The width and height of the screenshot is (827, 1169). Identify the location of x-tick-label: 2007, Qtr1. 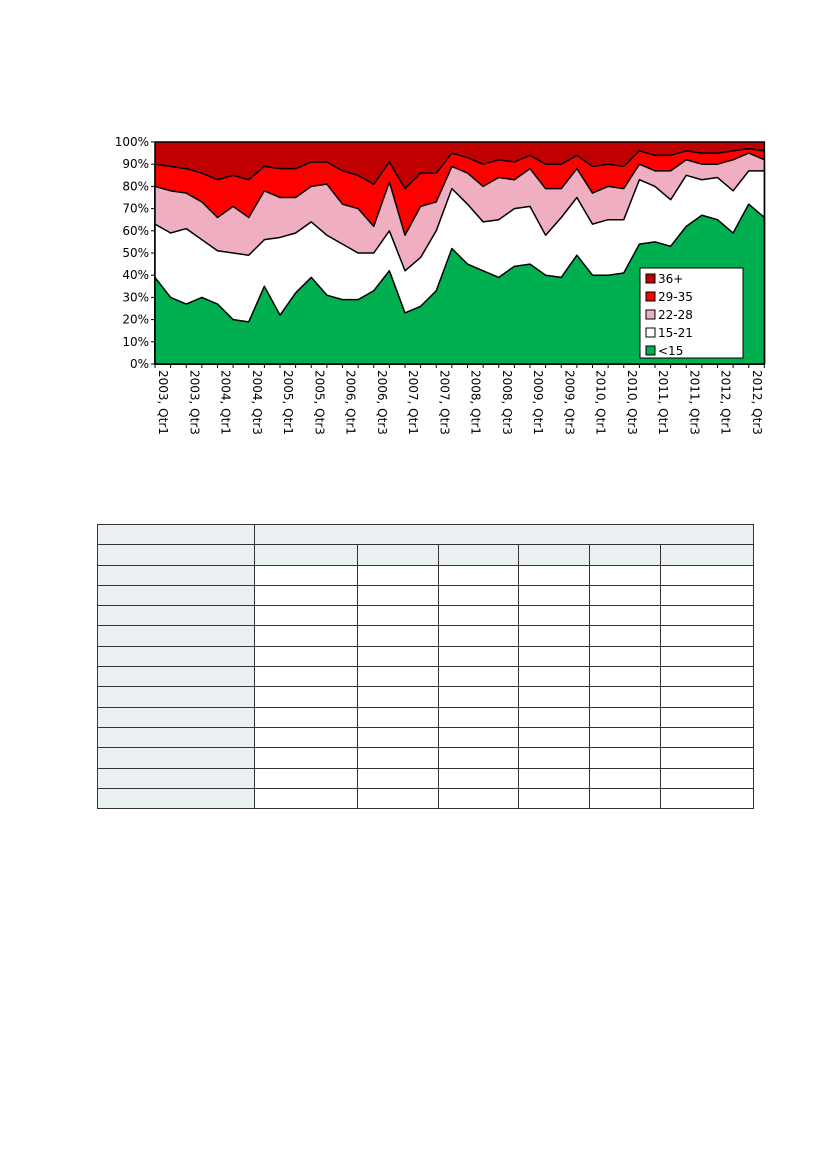
(413, 402).